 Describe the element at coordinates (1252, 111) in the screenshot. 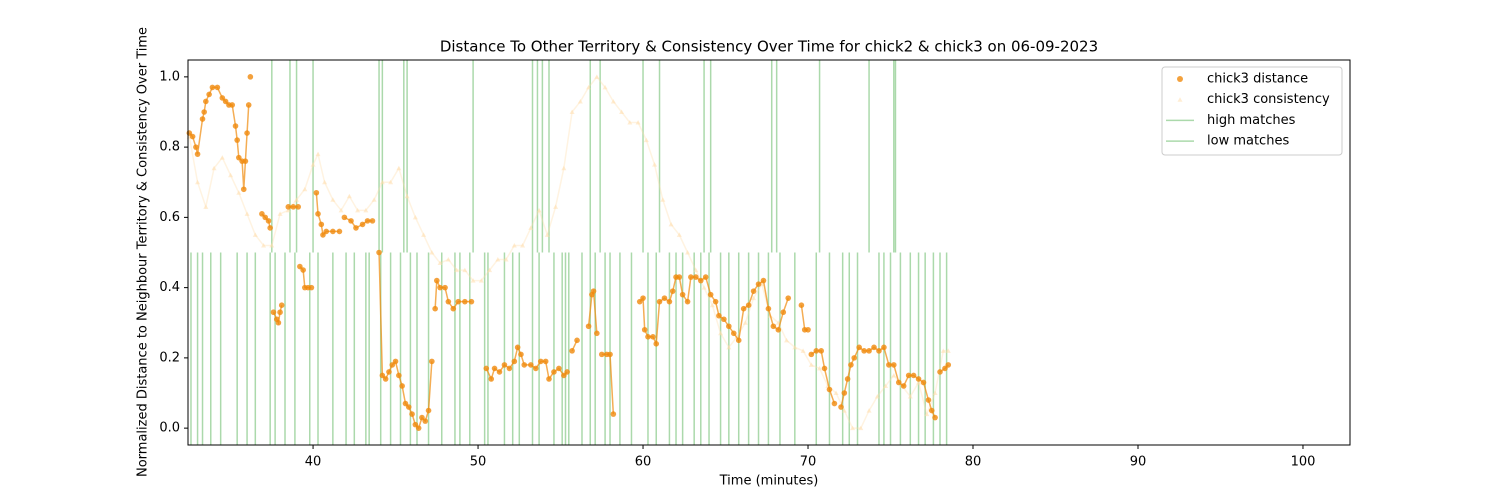

I see `legend-box` at that location.